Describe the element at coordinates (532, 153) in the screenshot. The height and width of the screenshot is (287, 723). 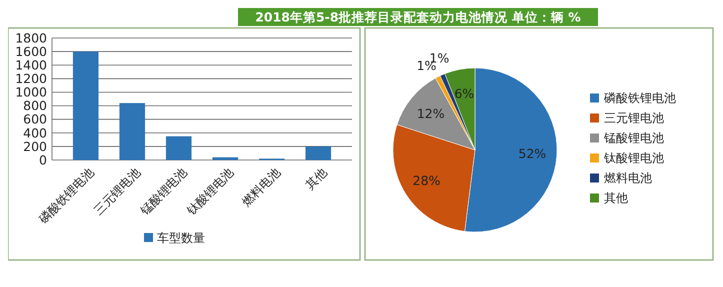
I see `data-label: 52%` at that location.